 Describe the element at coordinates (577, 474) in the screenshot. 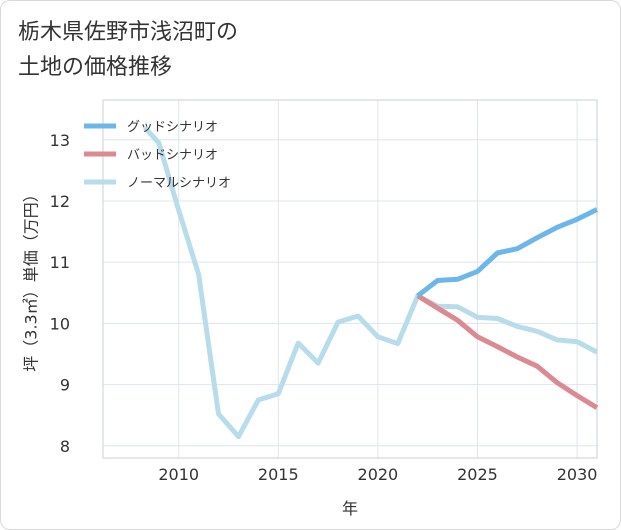

I see `x-tick-label: 2030` at that location.